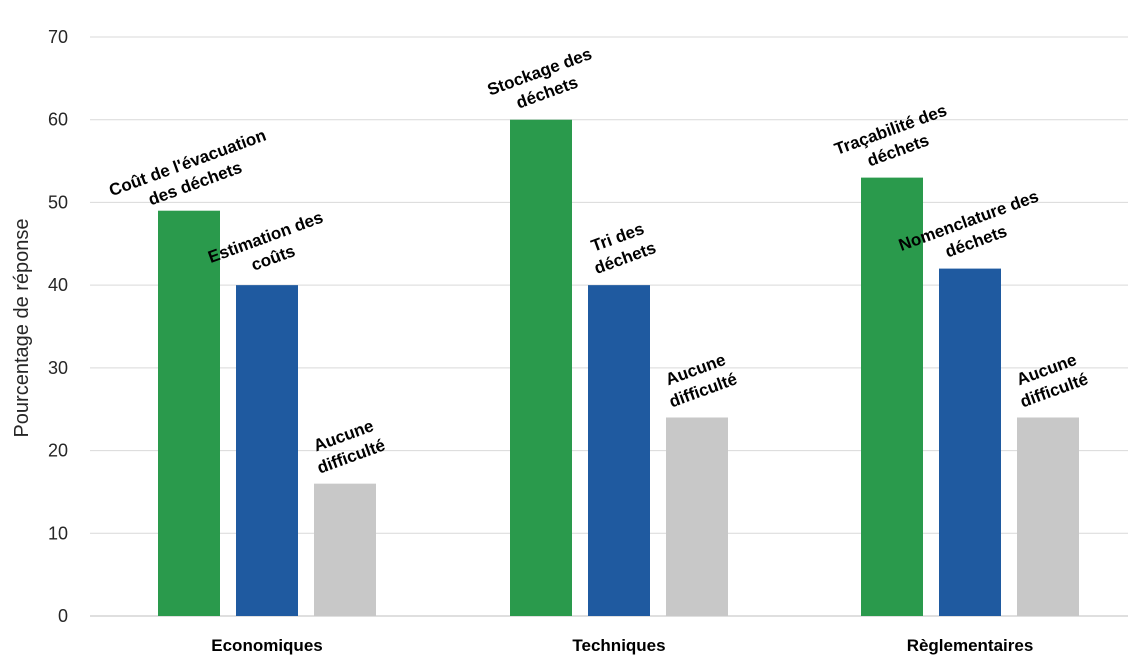 The width and height of the screenshot is (1141, 659). Describe the element at coordinates (63, 616) in the screenshot. I see `y-tick-label: 0` at that location.